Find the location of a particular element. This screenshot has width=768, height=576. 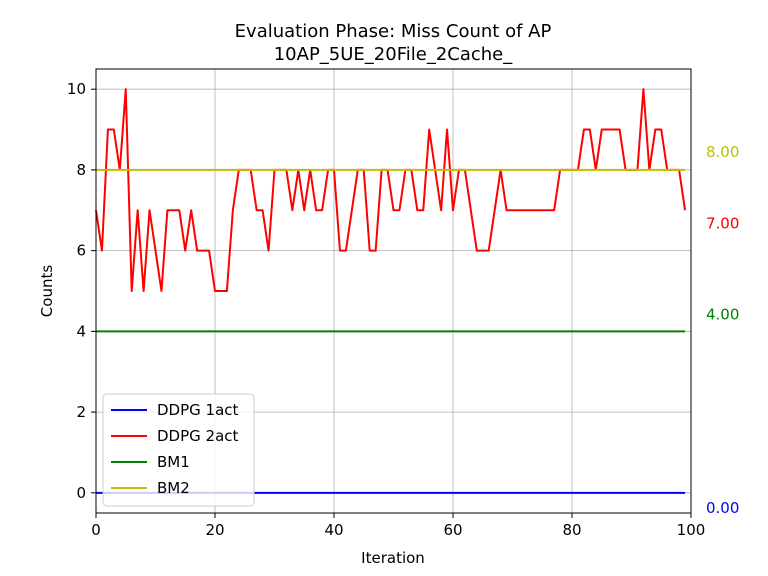

x-tick-label: 60 is located at coordinates (452, 530).